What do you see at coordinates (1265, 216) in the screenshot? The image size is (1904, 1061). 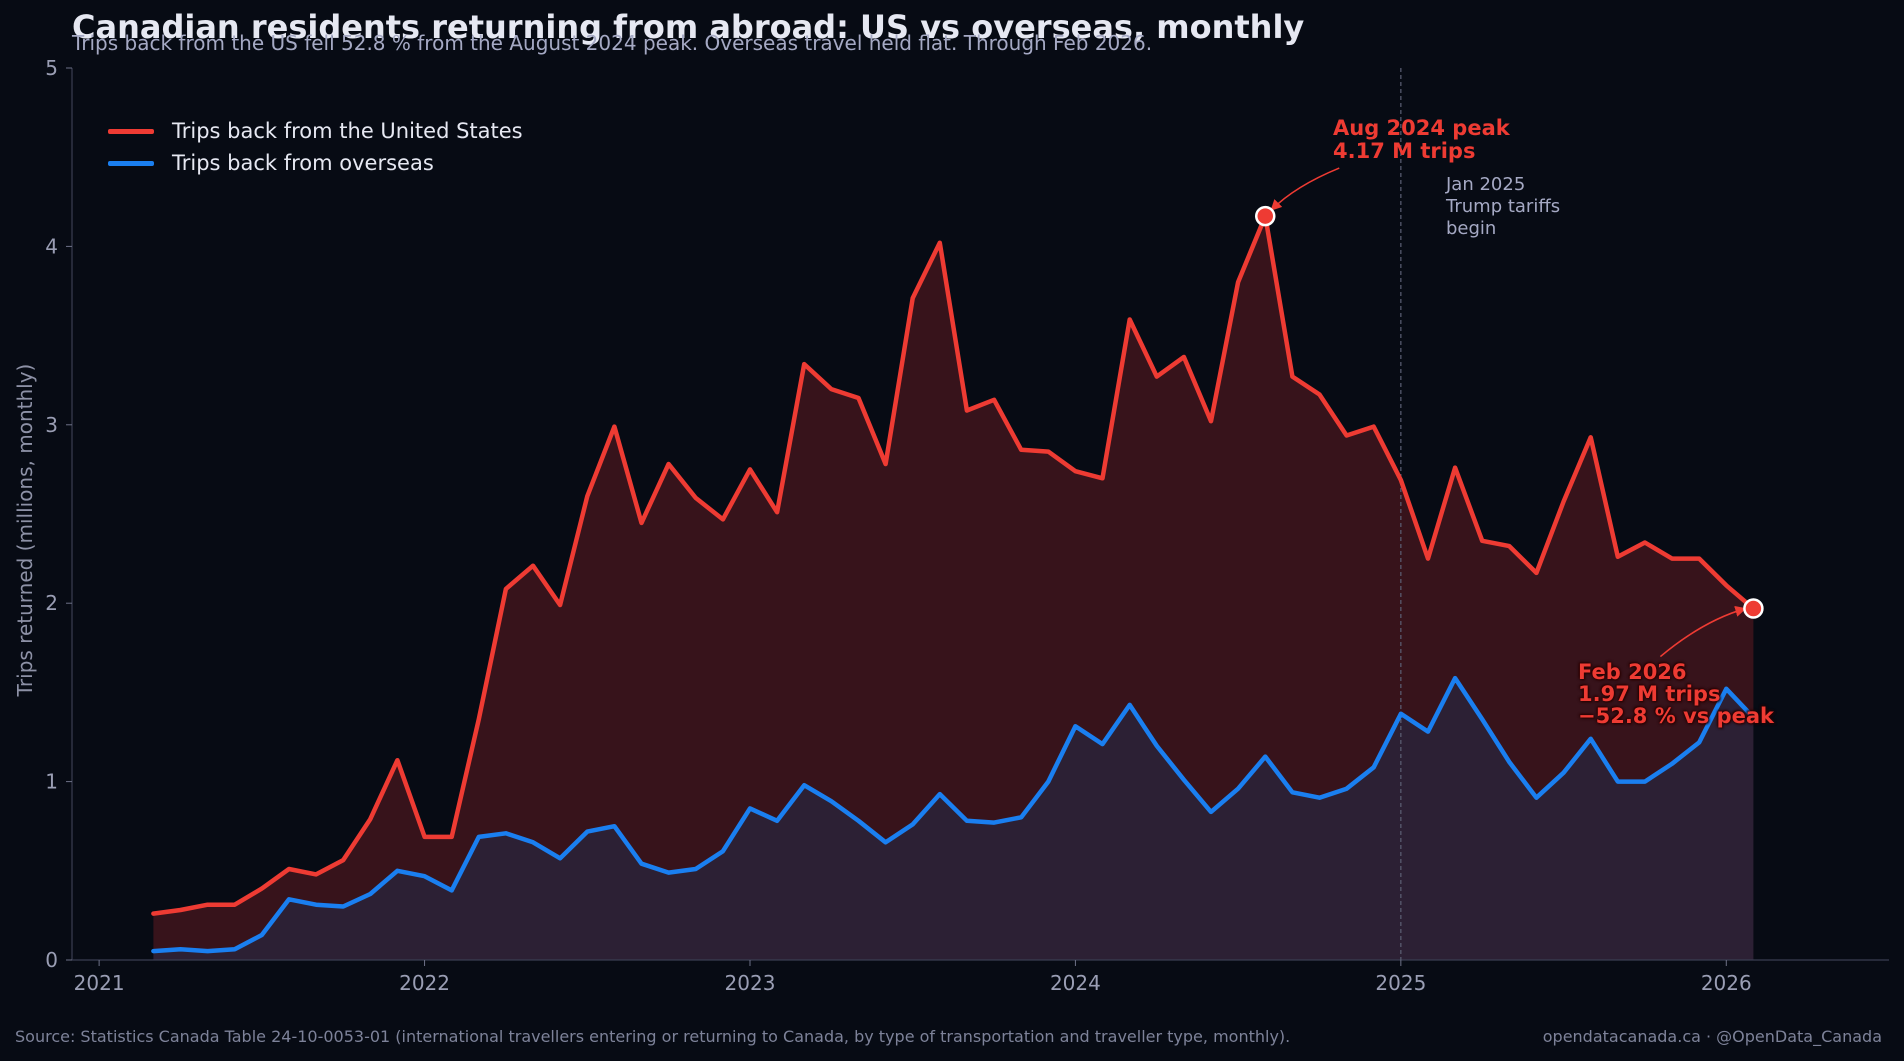 I see `peak-marker` at bounding box center [1265, 216].